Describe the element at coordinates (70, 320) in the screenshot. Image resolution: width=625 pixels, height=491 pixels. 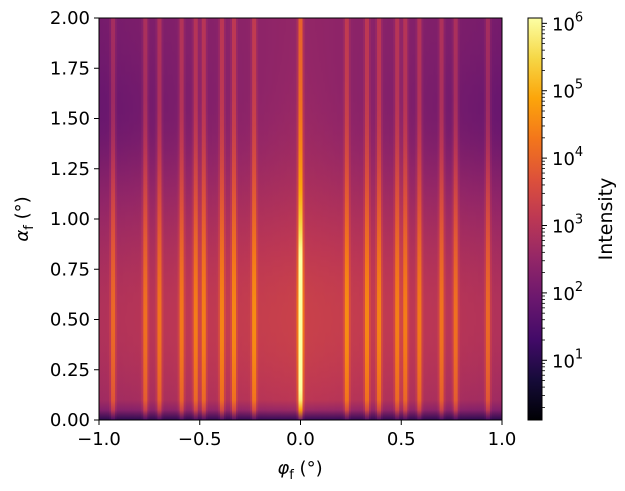
I see `y-tick-label: 0.50` at that location.